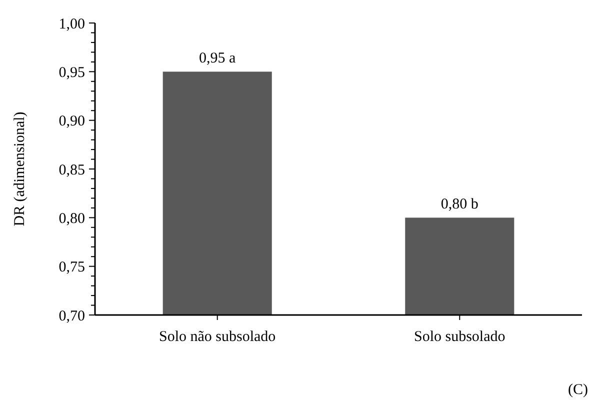 This screenshot has height=408, width=602. What do you see at coordinates (71, 72) in the screenshot?
I see `y-tick-label: 0,95` at bounding box center [71, 72].